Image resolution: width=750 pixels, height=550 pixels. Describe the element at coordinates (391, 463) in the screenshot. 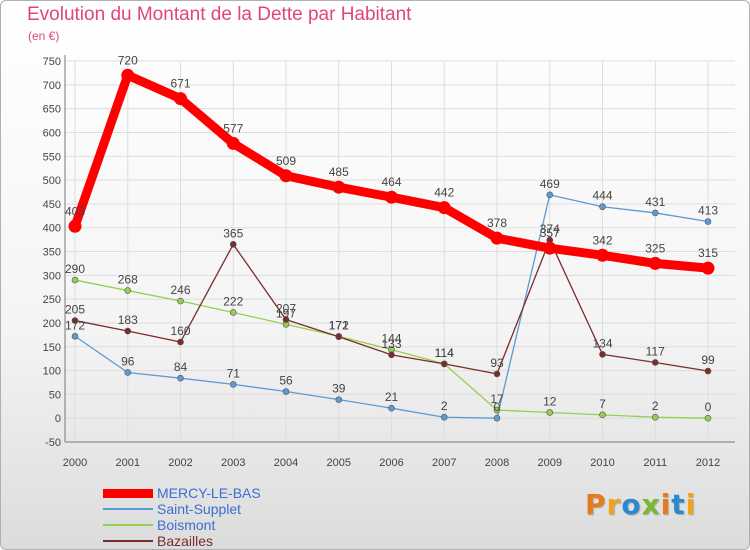

I see `x-tick-label: 2006` at that location.